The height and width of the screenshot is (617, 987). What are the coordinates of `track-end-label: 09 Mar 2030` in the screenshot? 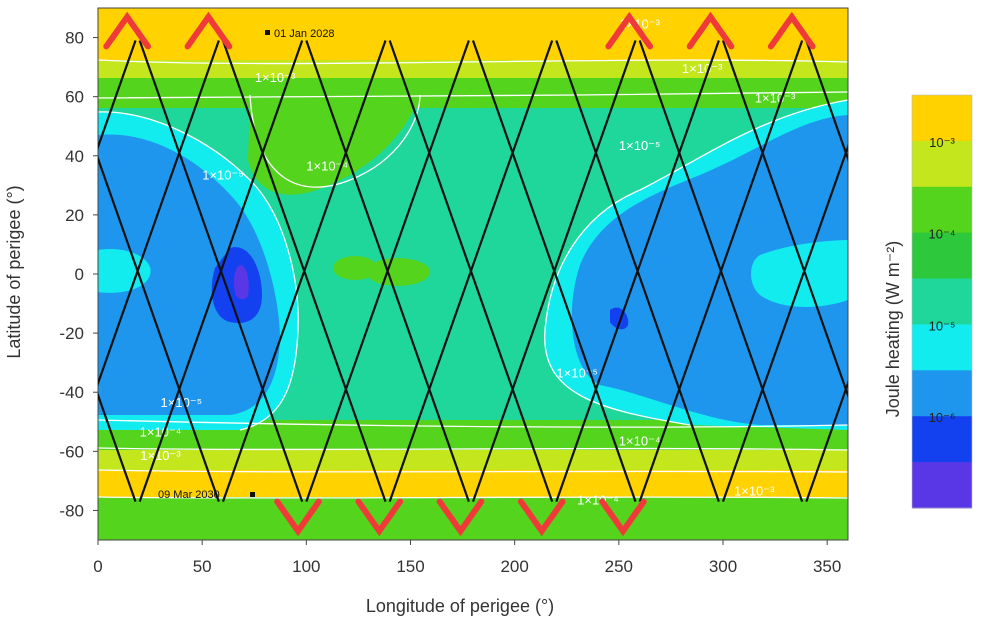 It's located at (189, 495).